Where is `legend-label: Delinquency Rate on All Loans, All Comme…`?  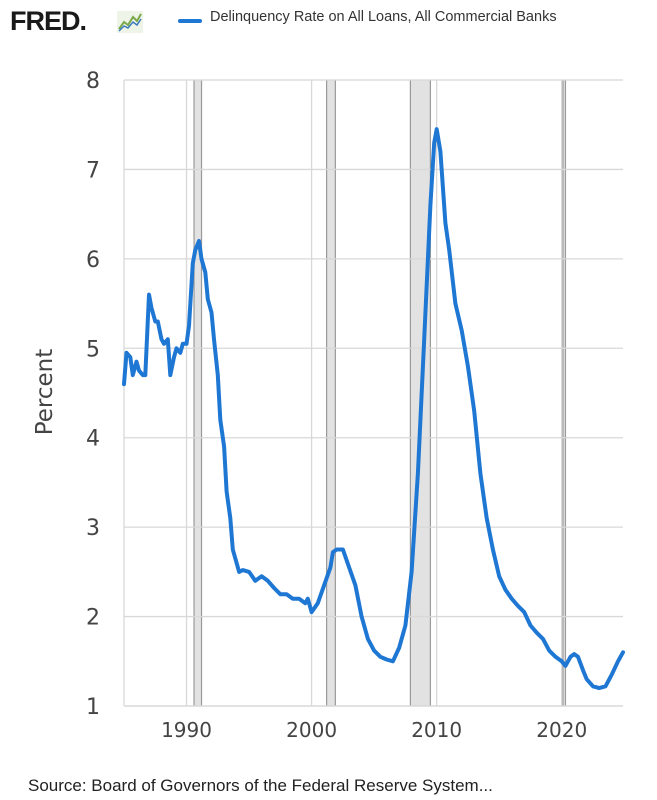 legend-label: Delinquency Rate on All Loans, All Comme… is located at coordinates (383, 17).